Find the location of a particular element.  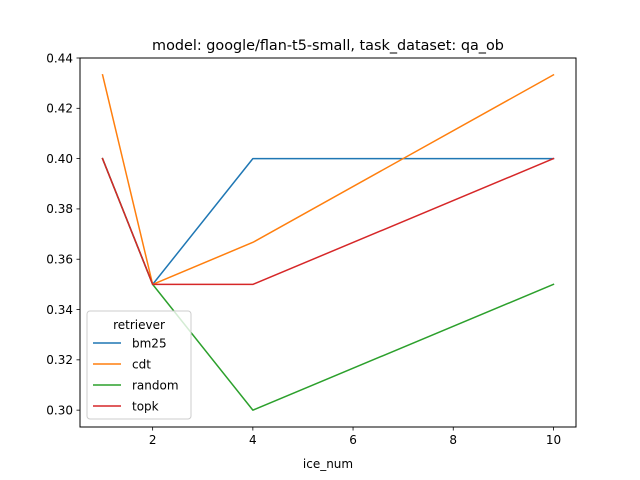

y-tick-label: 0.42 is located at coordinates (59, 109).